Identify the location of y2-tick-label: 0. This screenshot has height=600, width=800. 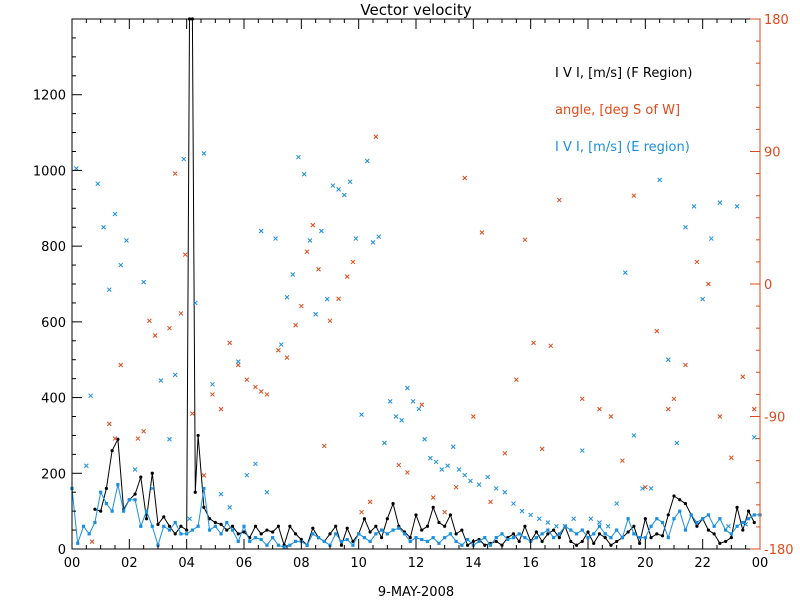
(768, 285).